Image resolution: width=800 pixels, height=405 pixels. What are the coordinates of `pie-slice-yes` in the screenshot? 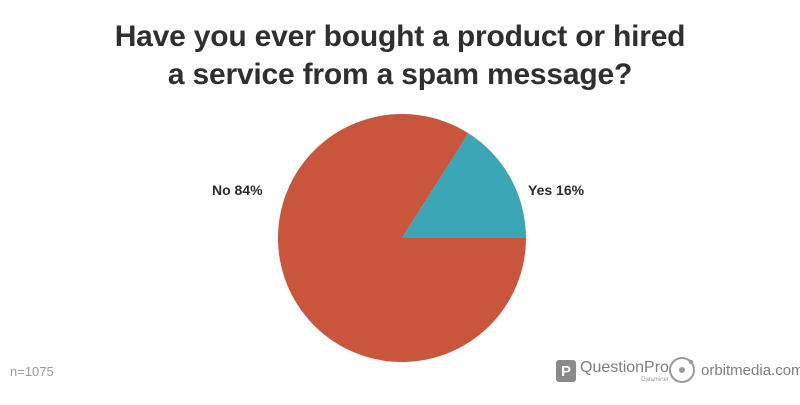 It's located at (464, 185).